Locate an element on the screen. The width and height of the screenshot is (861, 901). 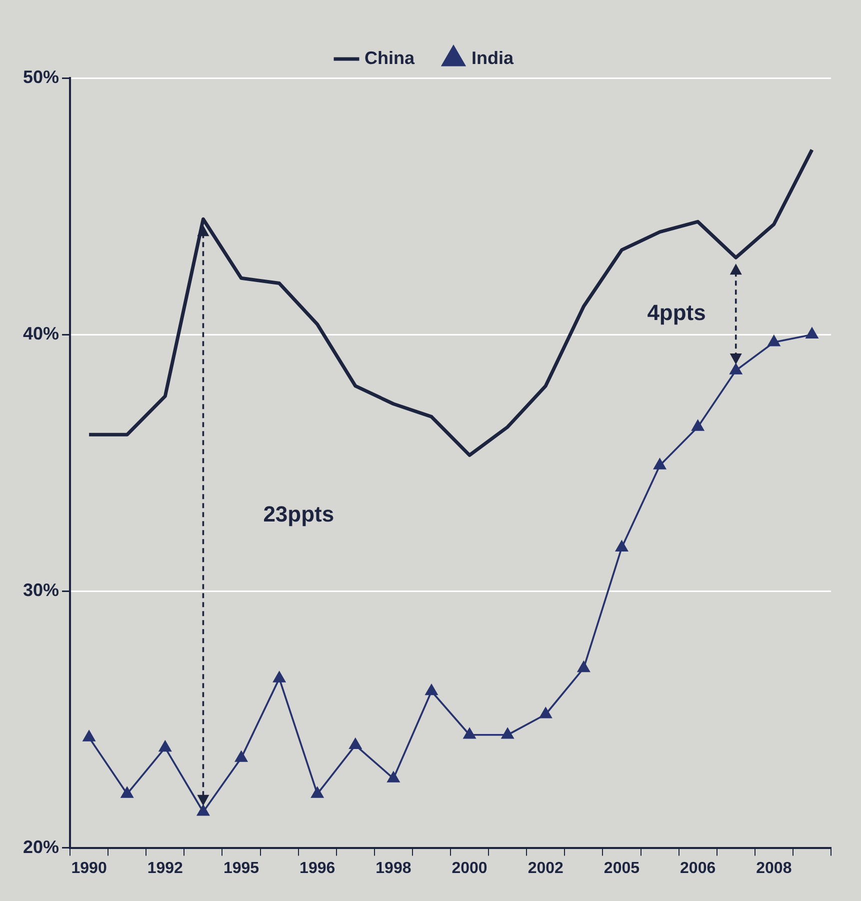
x-tick-label: 1995 is located at coordinates (241, 868).